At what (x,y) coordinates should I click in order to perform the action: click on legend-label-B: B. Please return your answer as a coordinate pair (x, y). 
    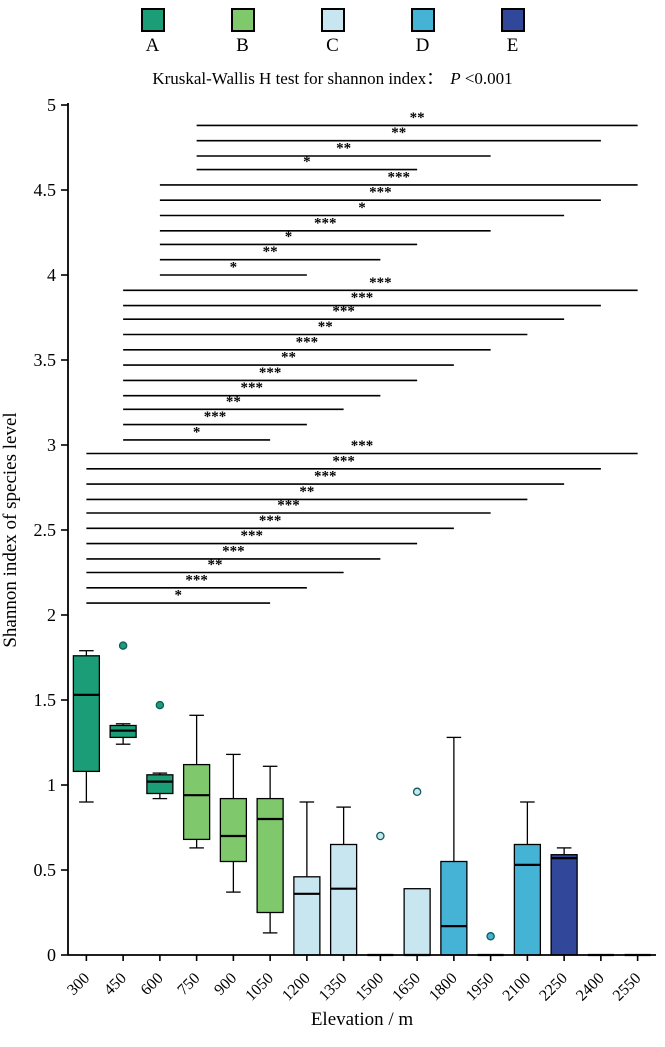
    Looking at the image, I should click on (242, 45).